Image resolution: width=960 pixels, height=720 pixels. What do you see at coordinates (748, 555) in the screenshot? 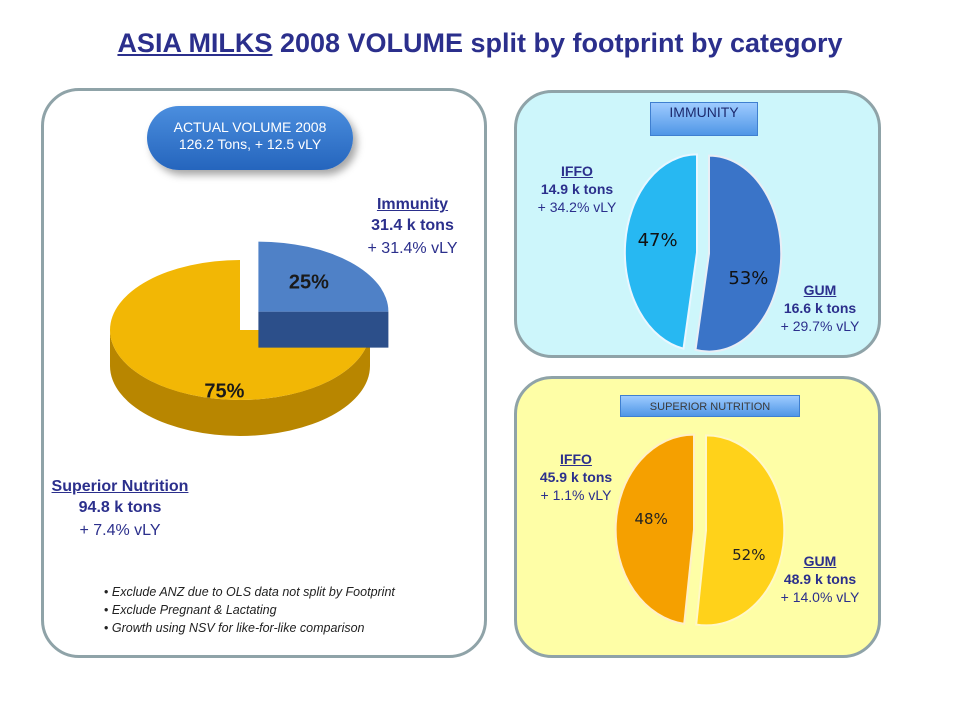
I see `sn-gum-pct-label: 52%` at bounding box center [748, 555].